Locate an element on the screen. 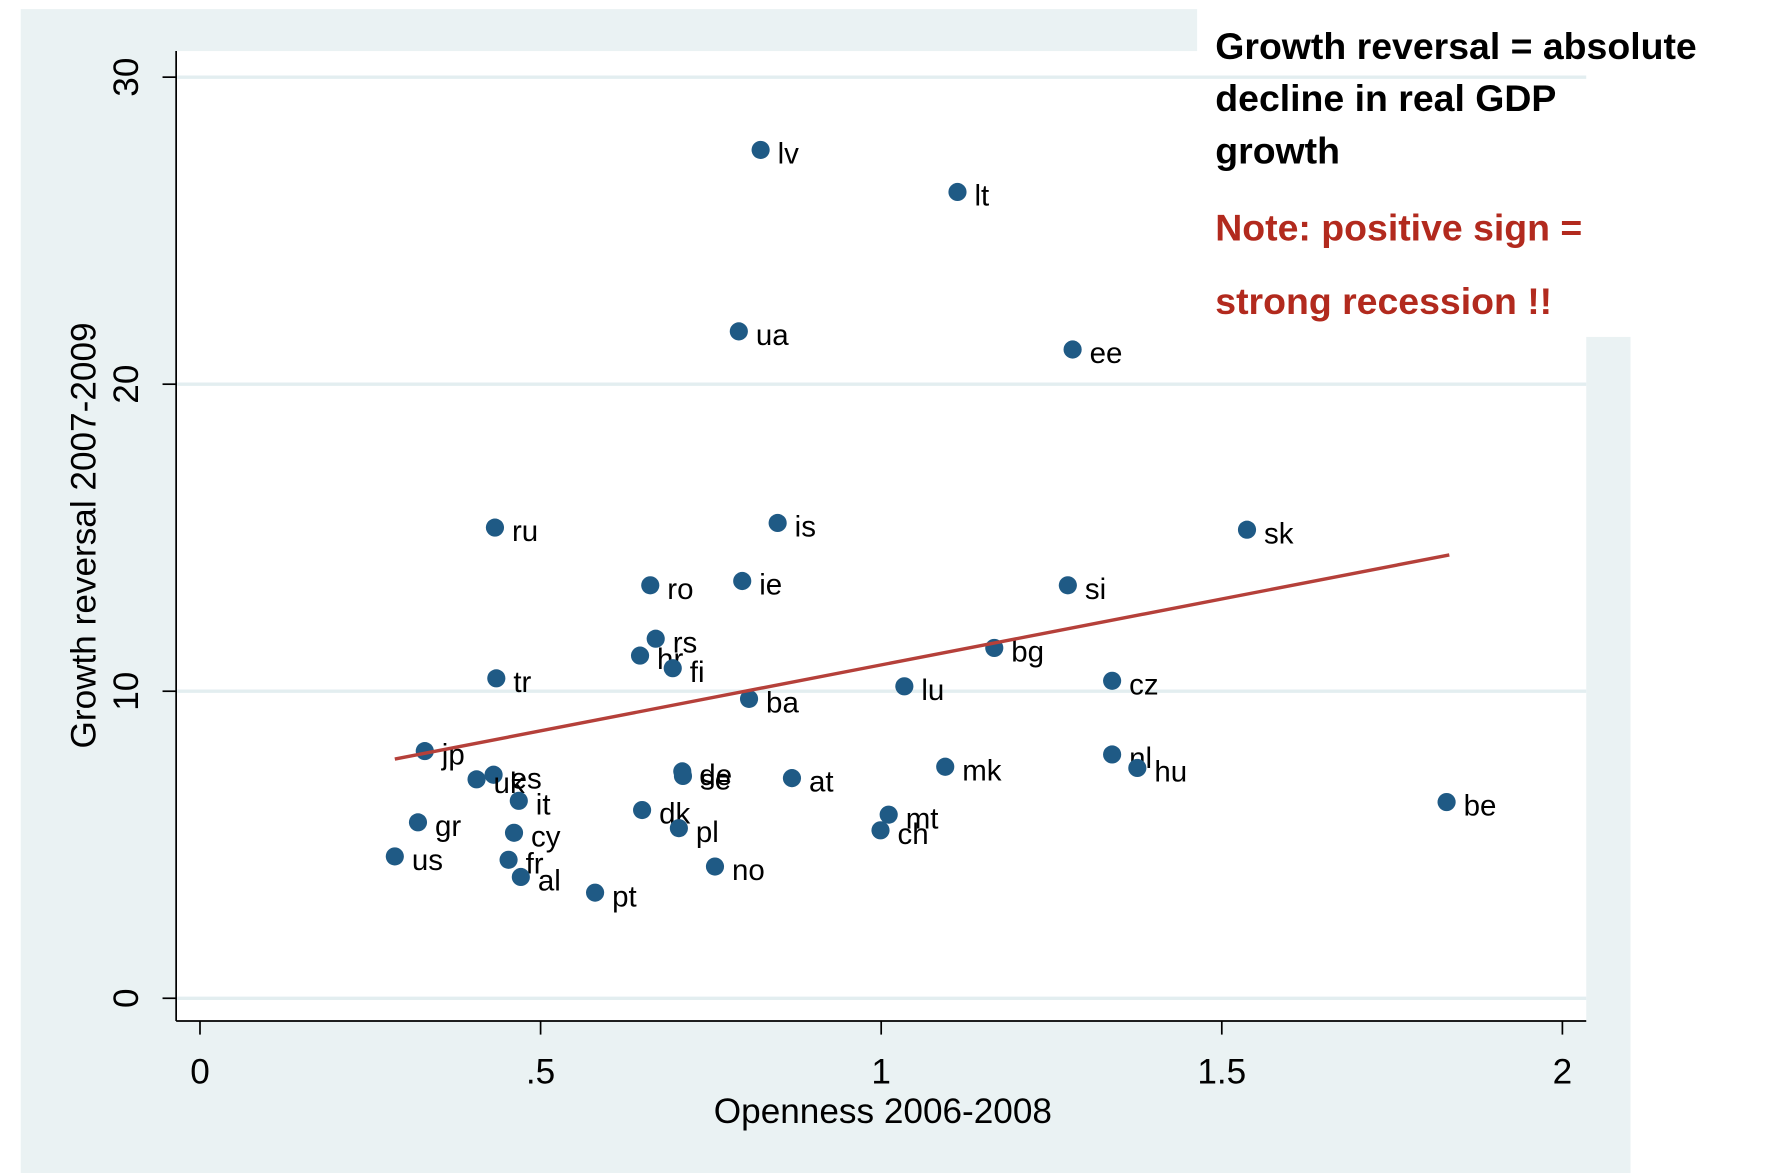 This screenshot has width=1776, height=1173. point-label: tr is located at coordinates (522, 682).